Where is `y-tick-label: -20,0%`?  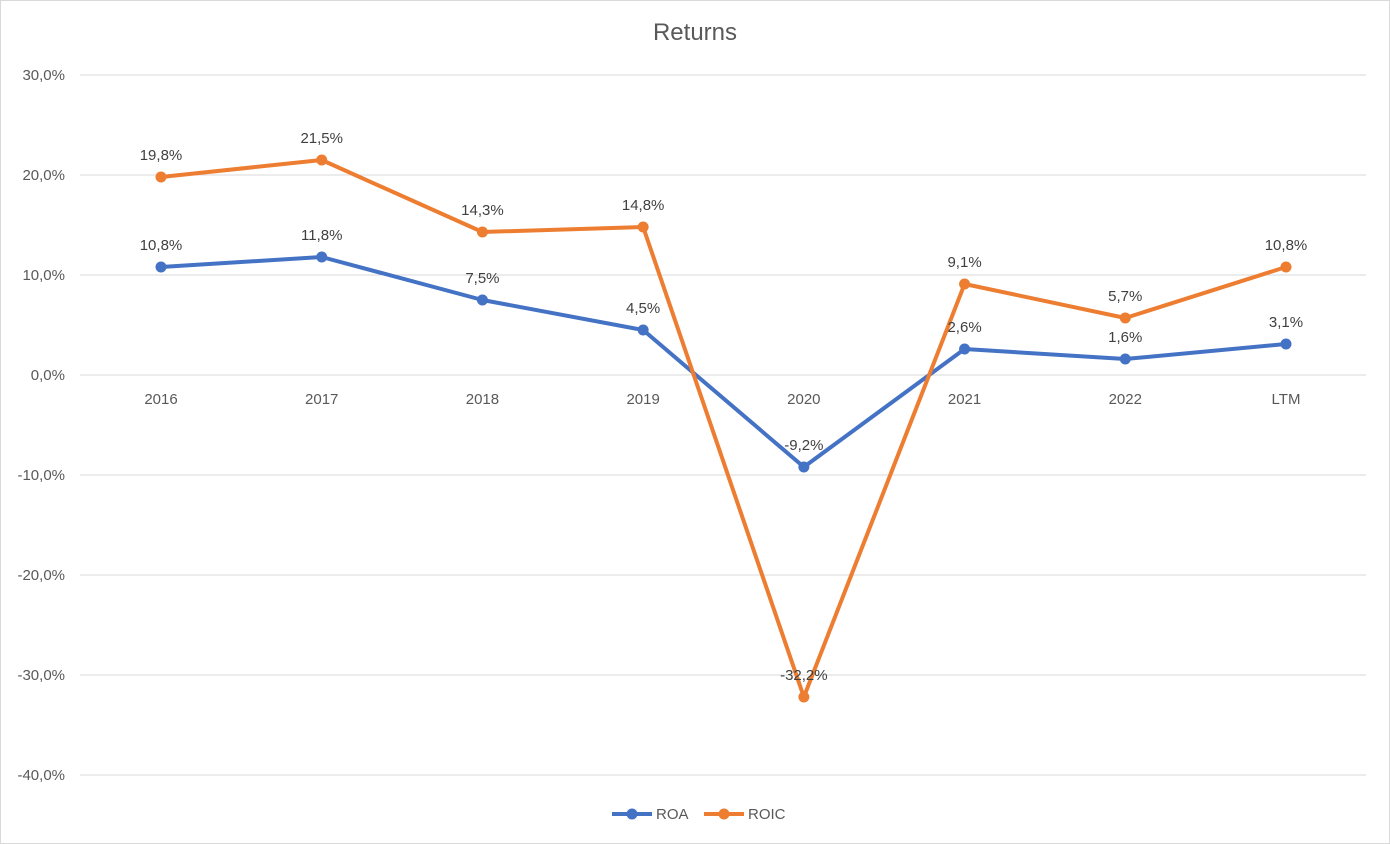
y-tick-label: -20,0% is located at coordinates (41, 575).